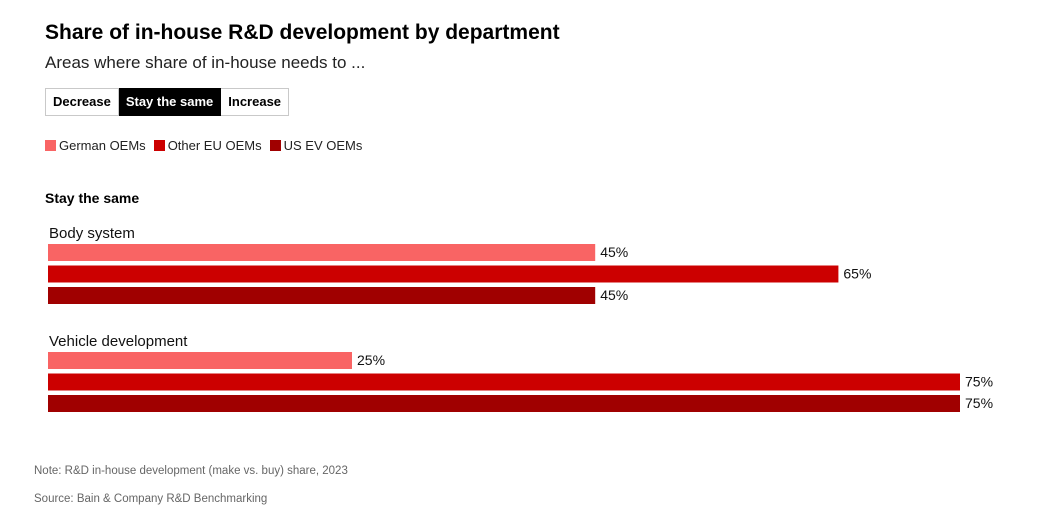  I want to click on source-note: Source: Bain & Company R&D Benchmarking, so click(151, 499).